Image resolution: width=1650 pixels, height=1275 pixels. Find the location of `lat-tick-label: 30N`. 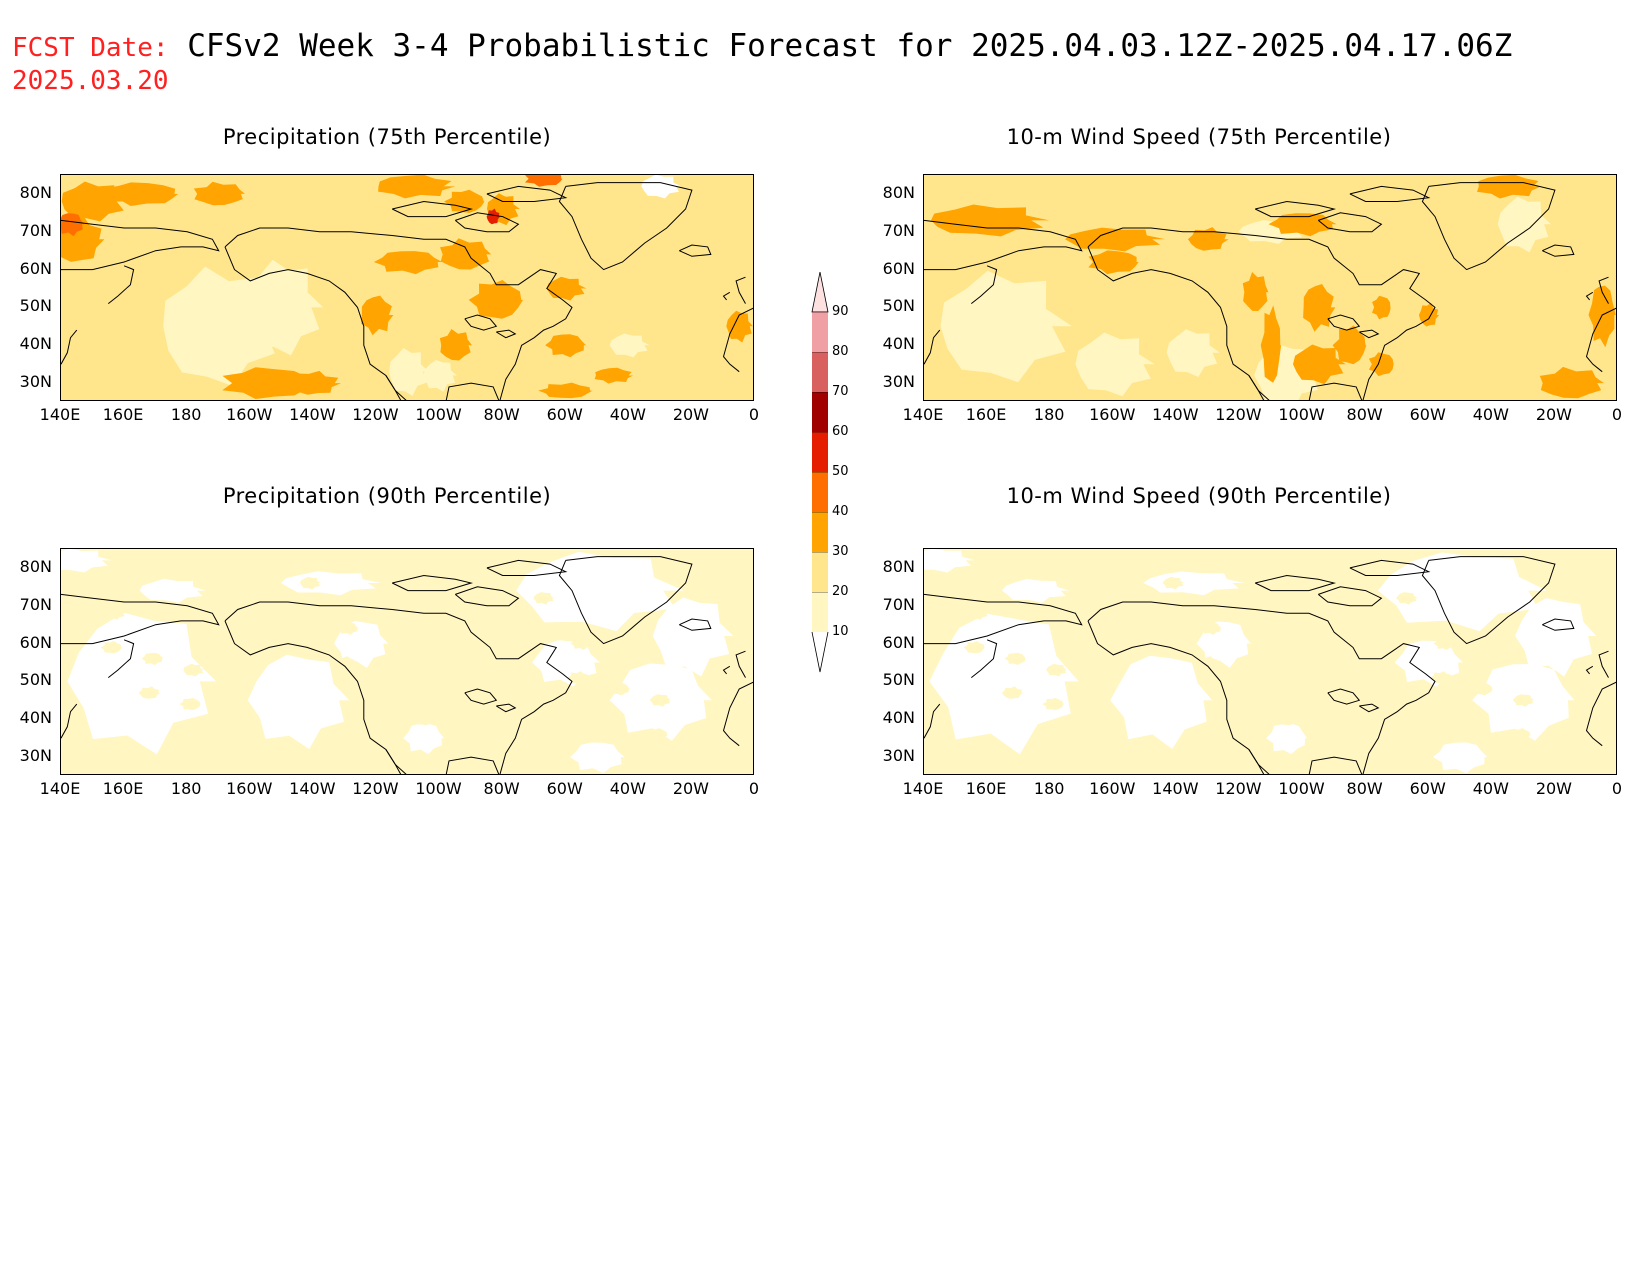

lat-tick-label: 30N is located at coordinates (898, 382).